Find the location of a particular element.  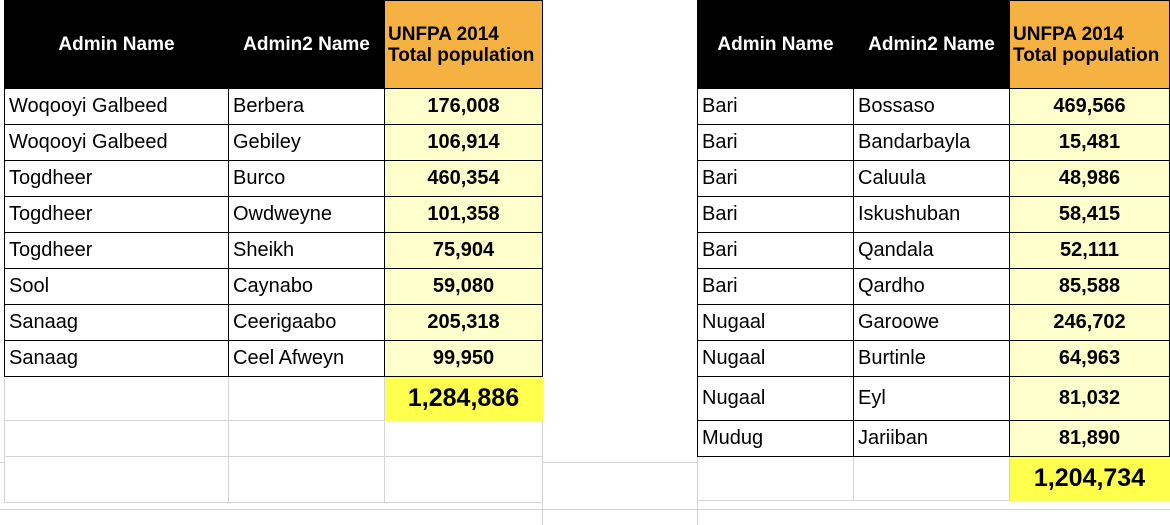

table-row: Bari Bandarbayla 15,481 is located at coordinates (933, 142).